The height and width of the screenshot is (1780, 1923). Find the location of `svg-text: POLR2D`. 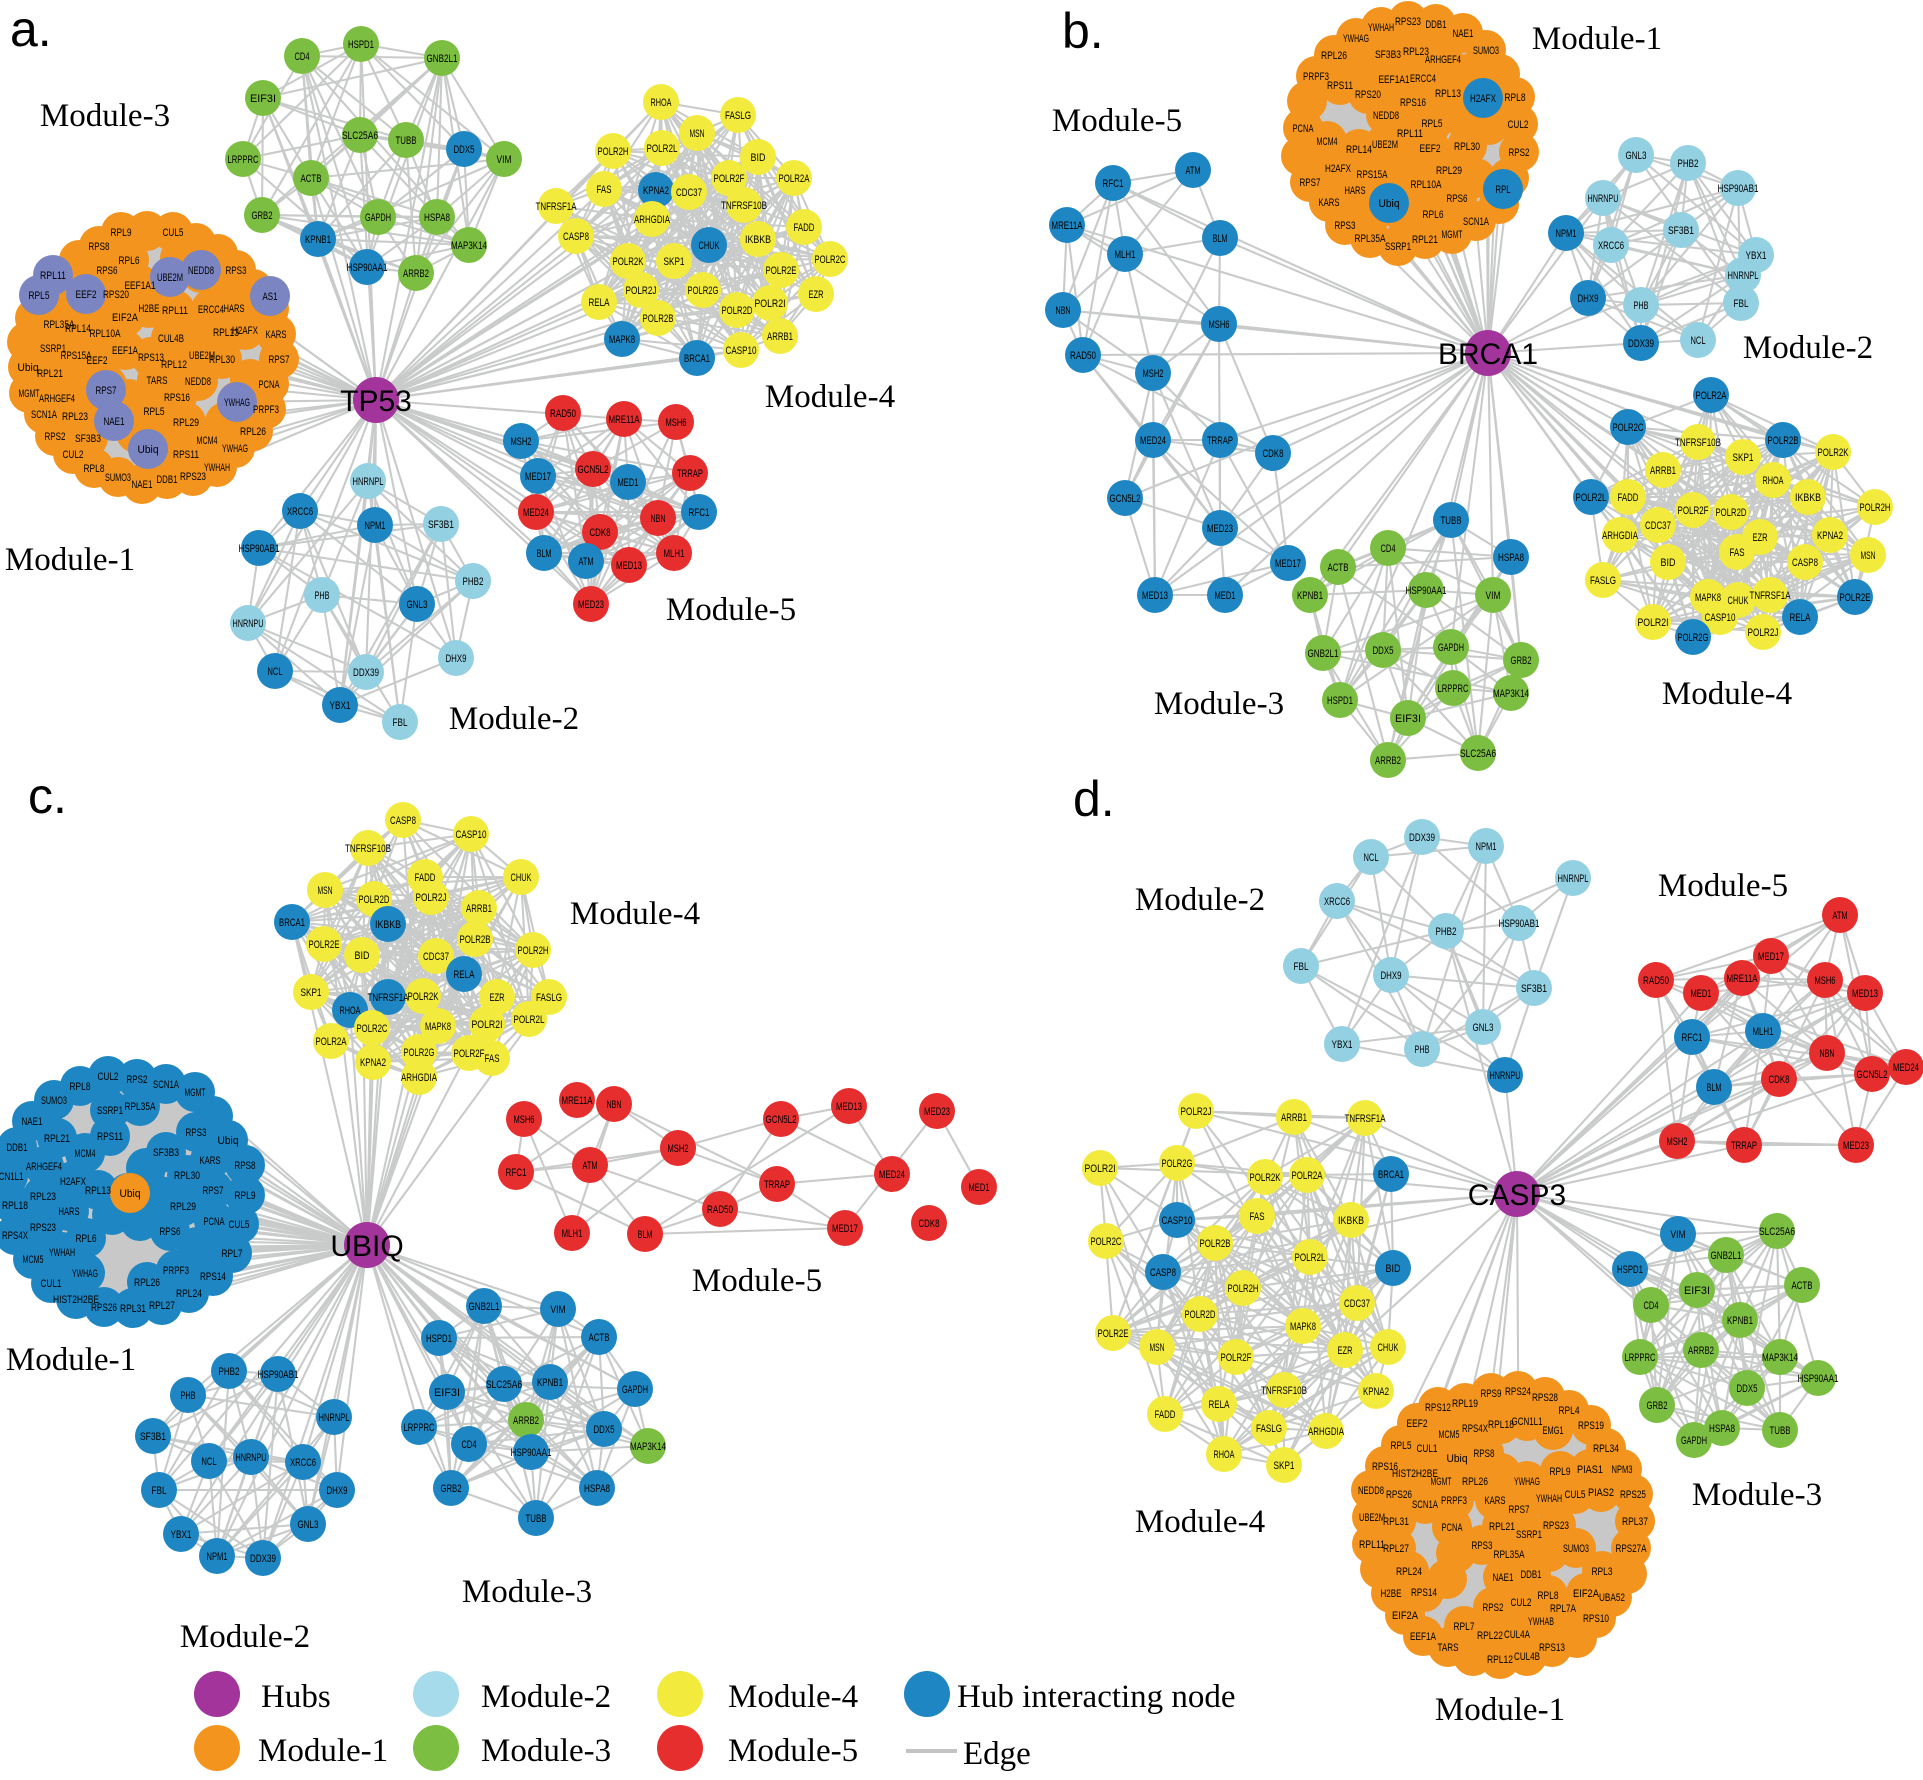

svg-text: POLR2D is located at coordinates (737, 311).